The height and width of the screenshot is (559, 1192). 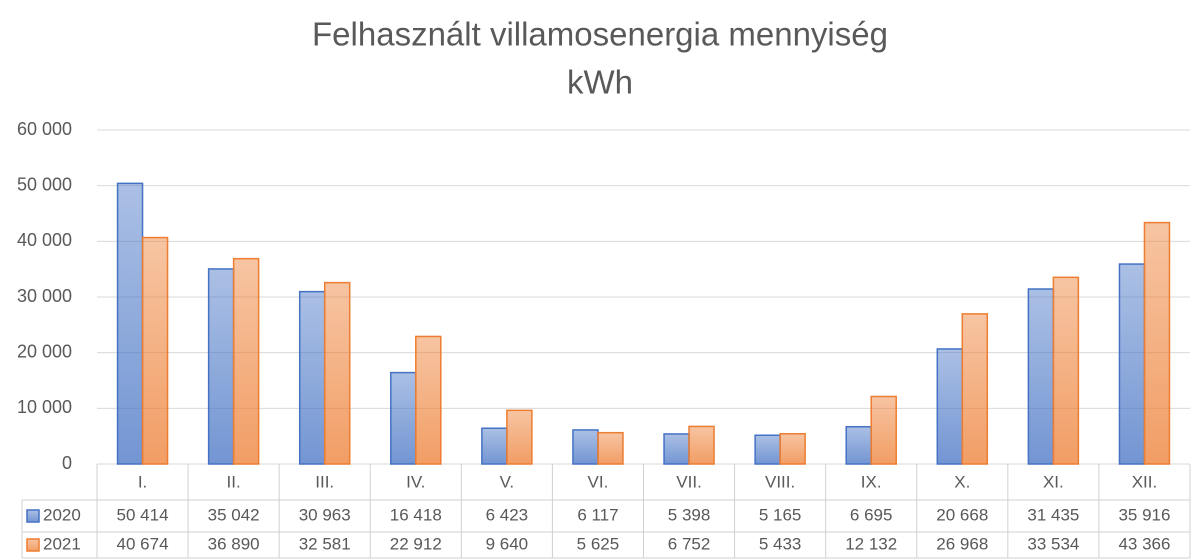 What do you see at coordinates (234, 481) in the screenshot?
I see `x-tick-label: II.` at bounding box center [234, 481].